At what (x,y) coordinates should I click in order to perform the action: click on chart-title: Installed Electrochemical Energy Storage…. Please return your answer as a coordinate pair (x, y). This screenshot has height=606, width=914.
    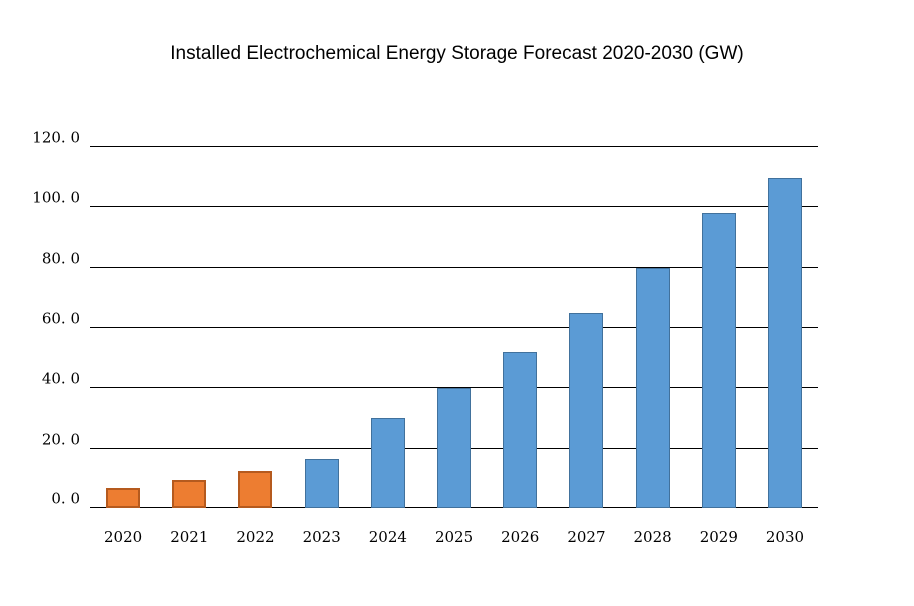
    Looking at the image, I should click on (457, 53).